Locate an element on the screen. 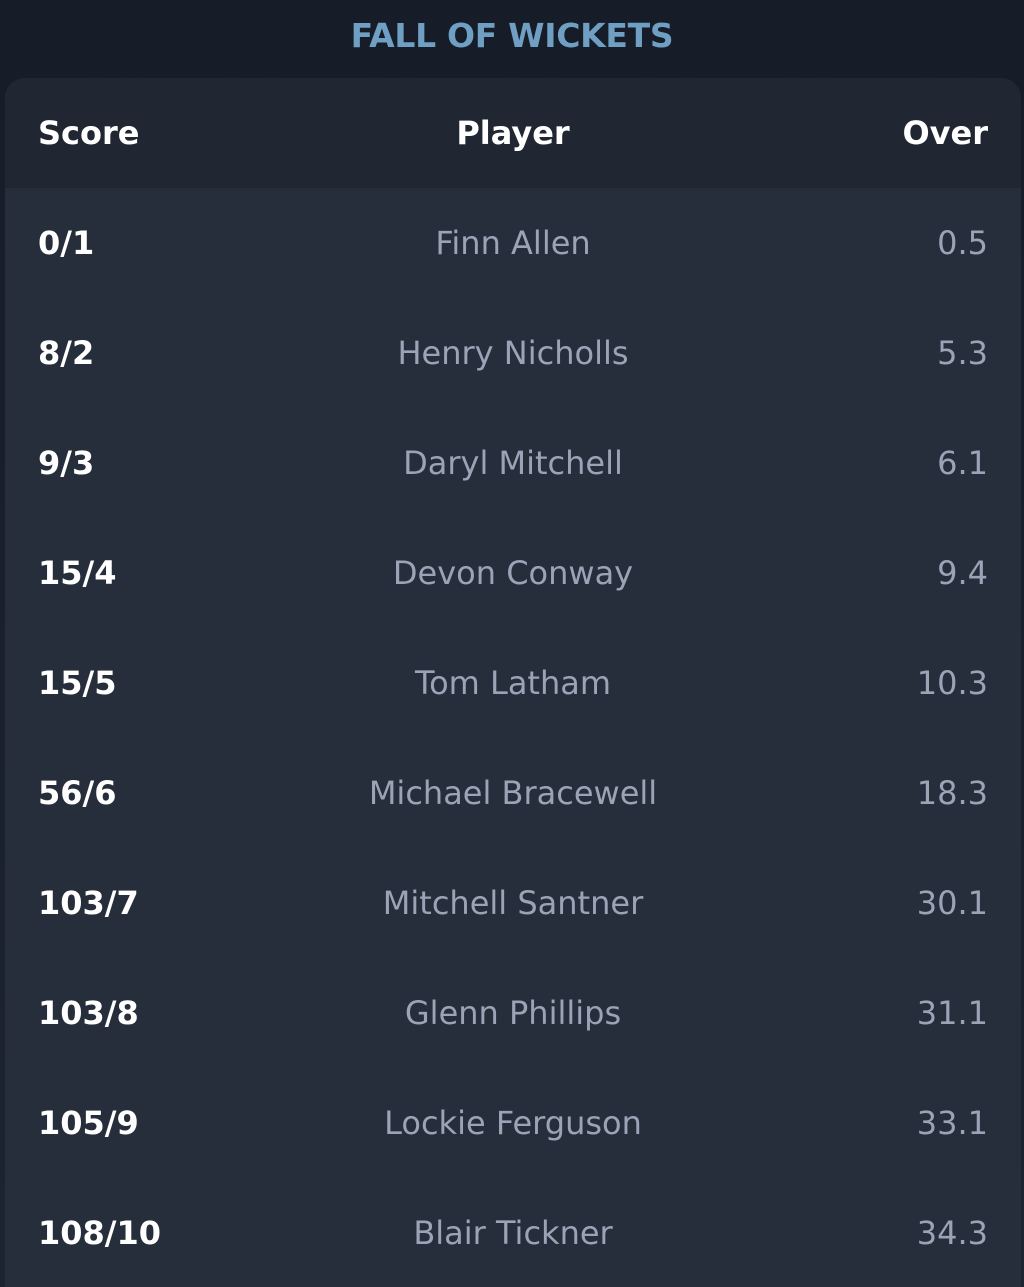  section-title: FALL OF WICKETS is located at coordinates (512, 35).